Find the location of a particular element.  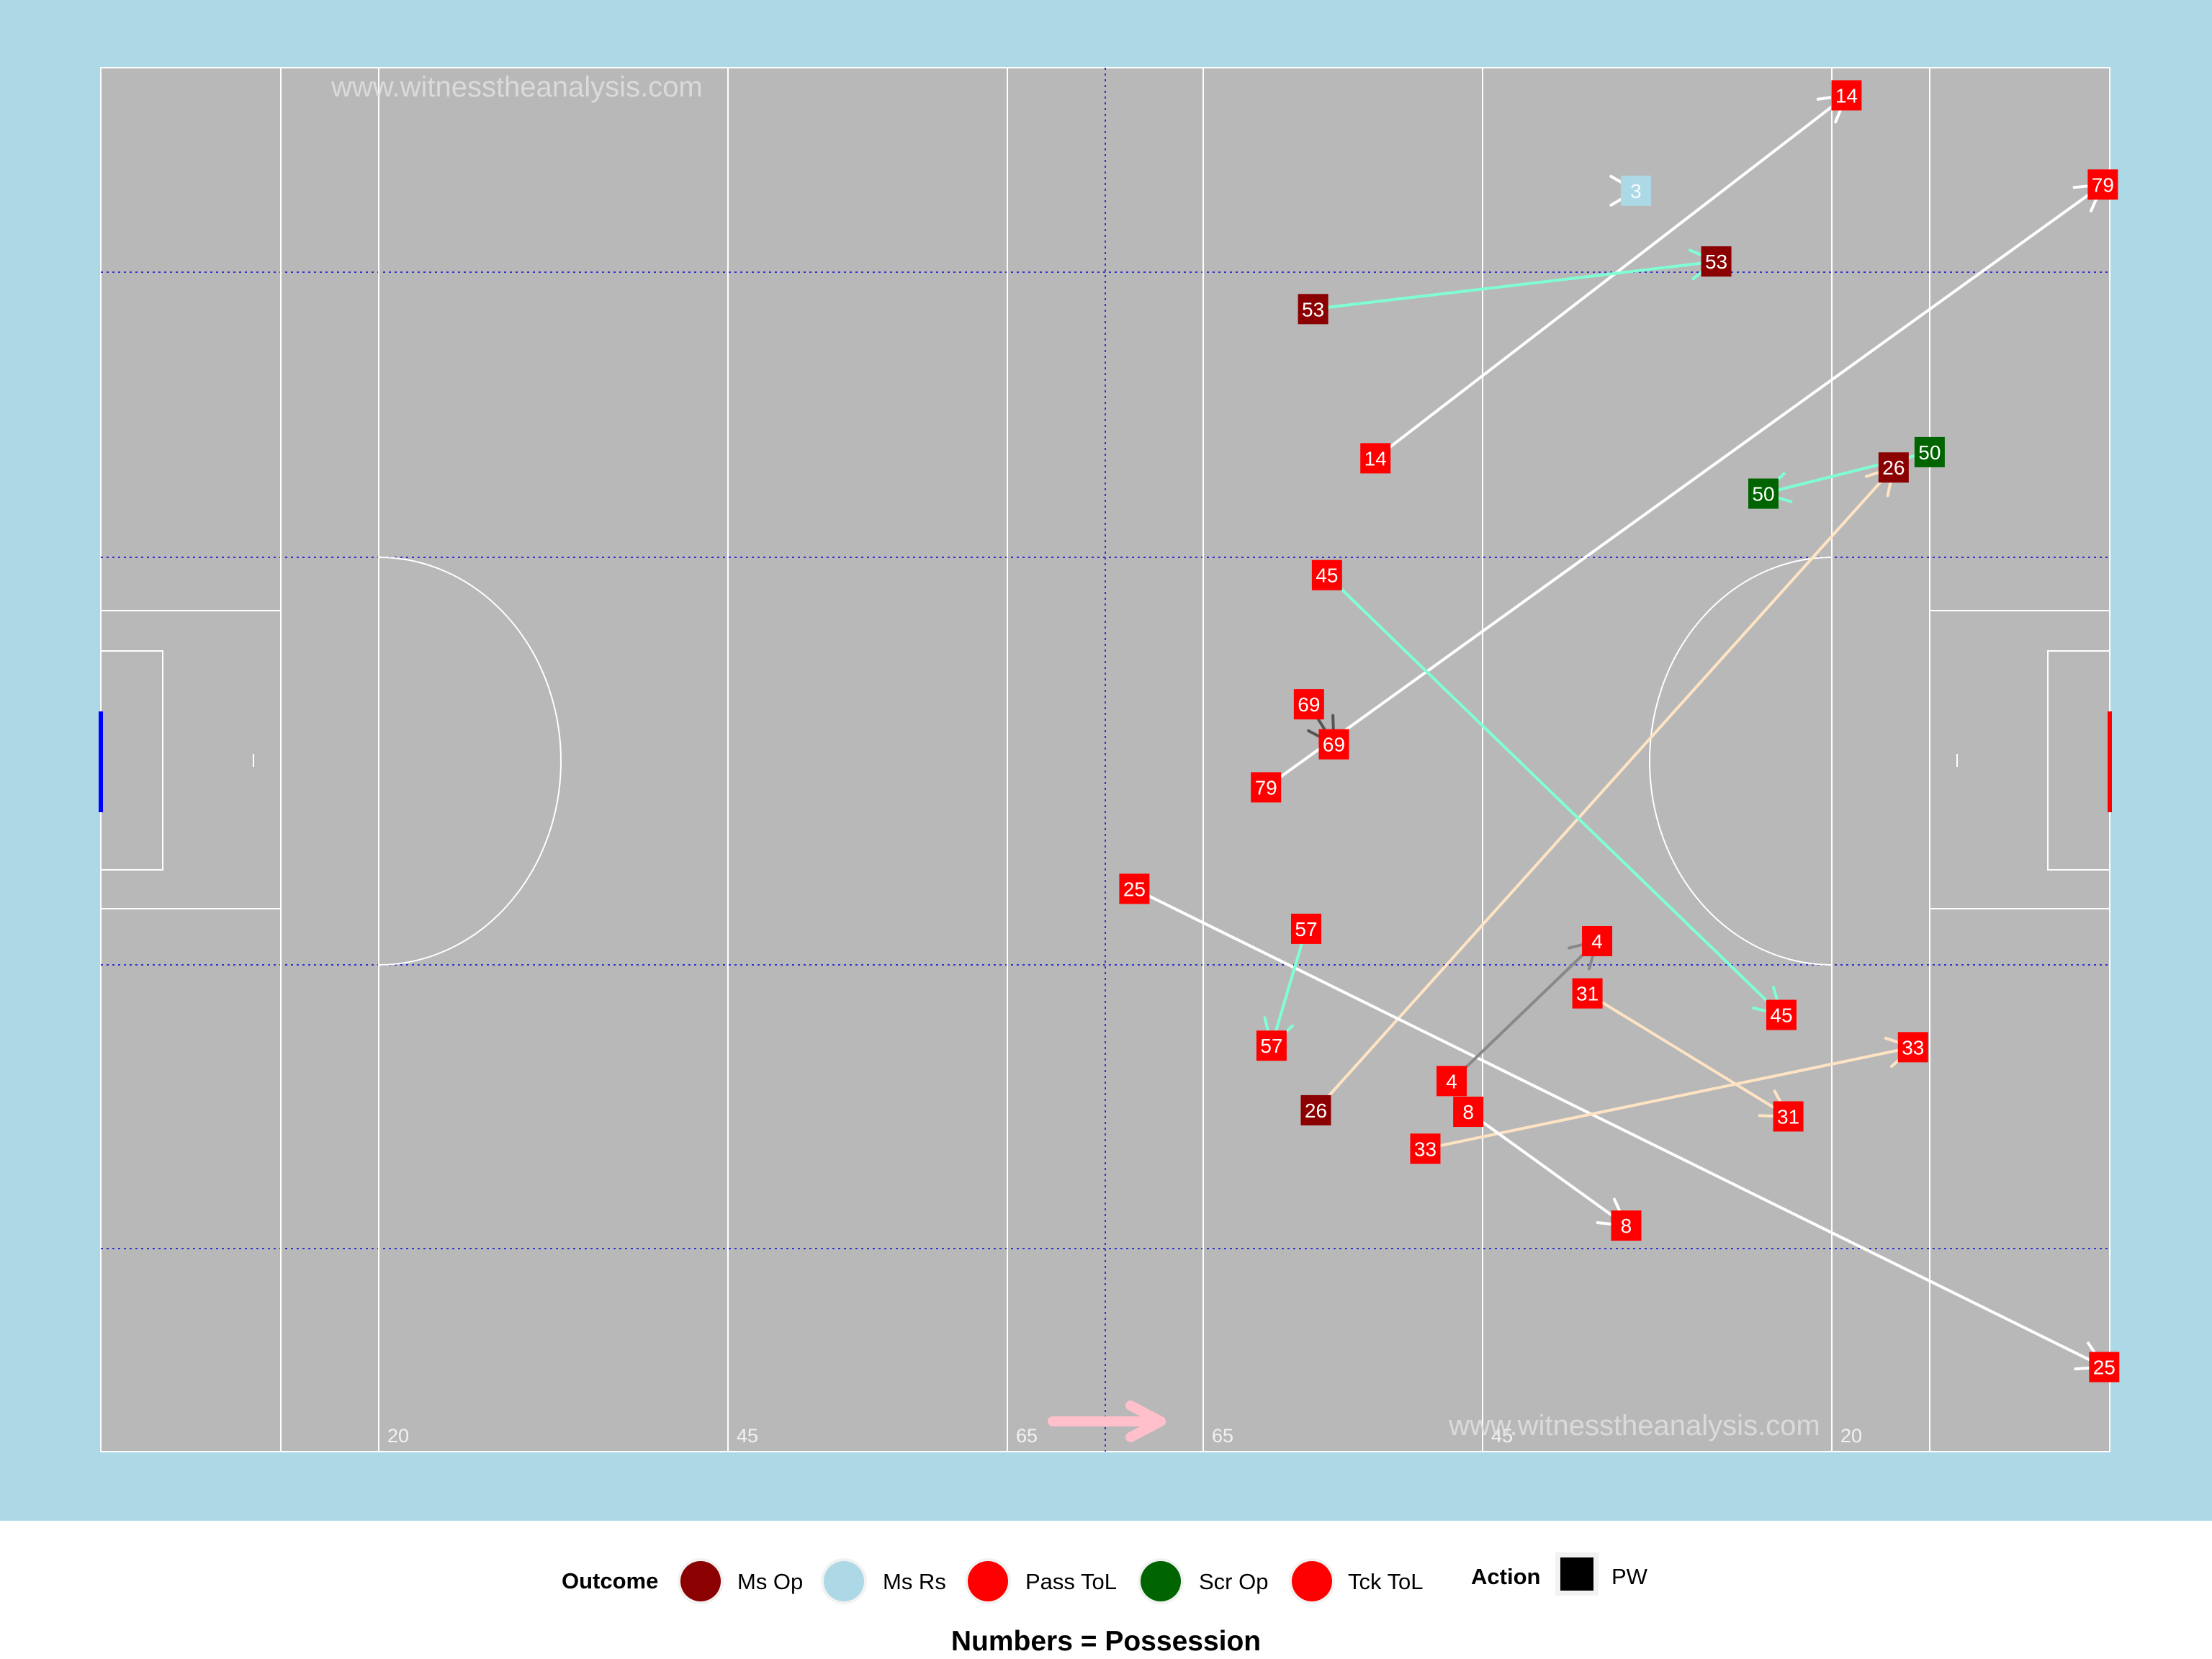

action-marker: 4 is located at coordinates (1597, 940).